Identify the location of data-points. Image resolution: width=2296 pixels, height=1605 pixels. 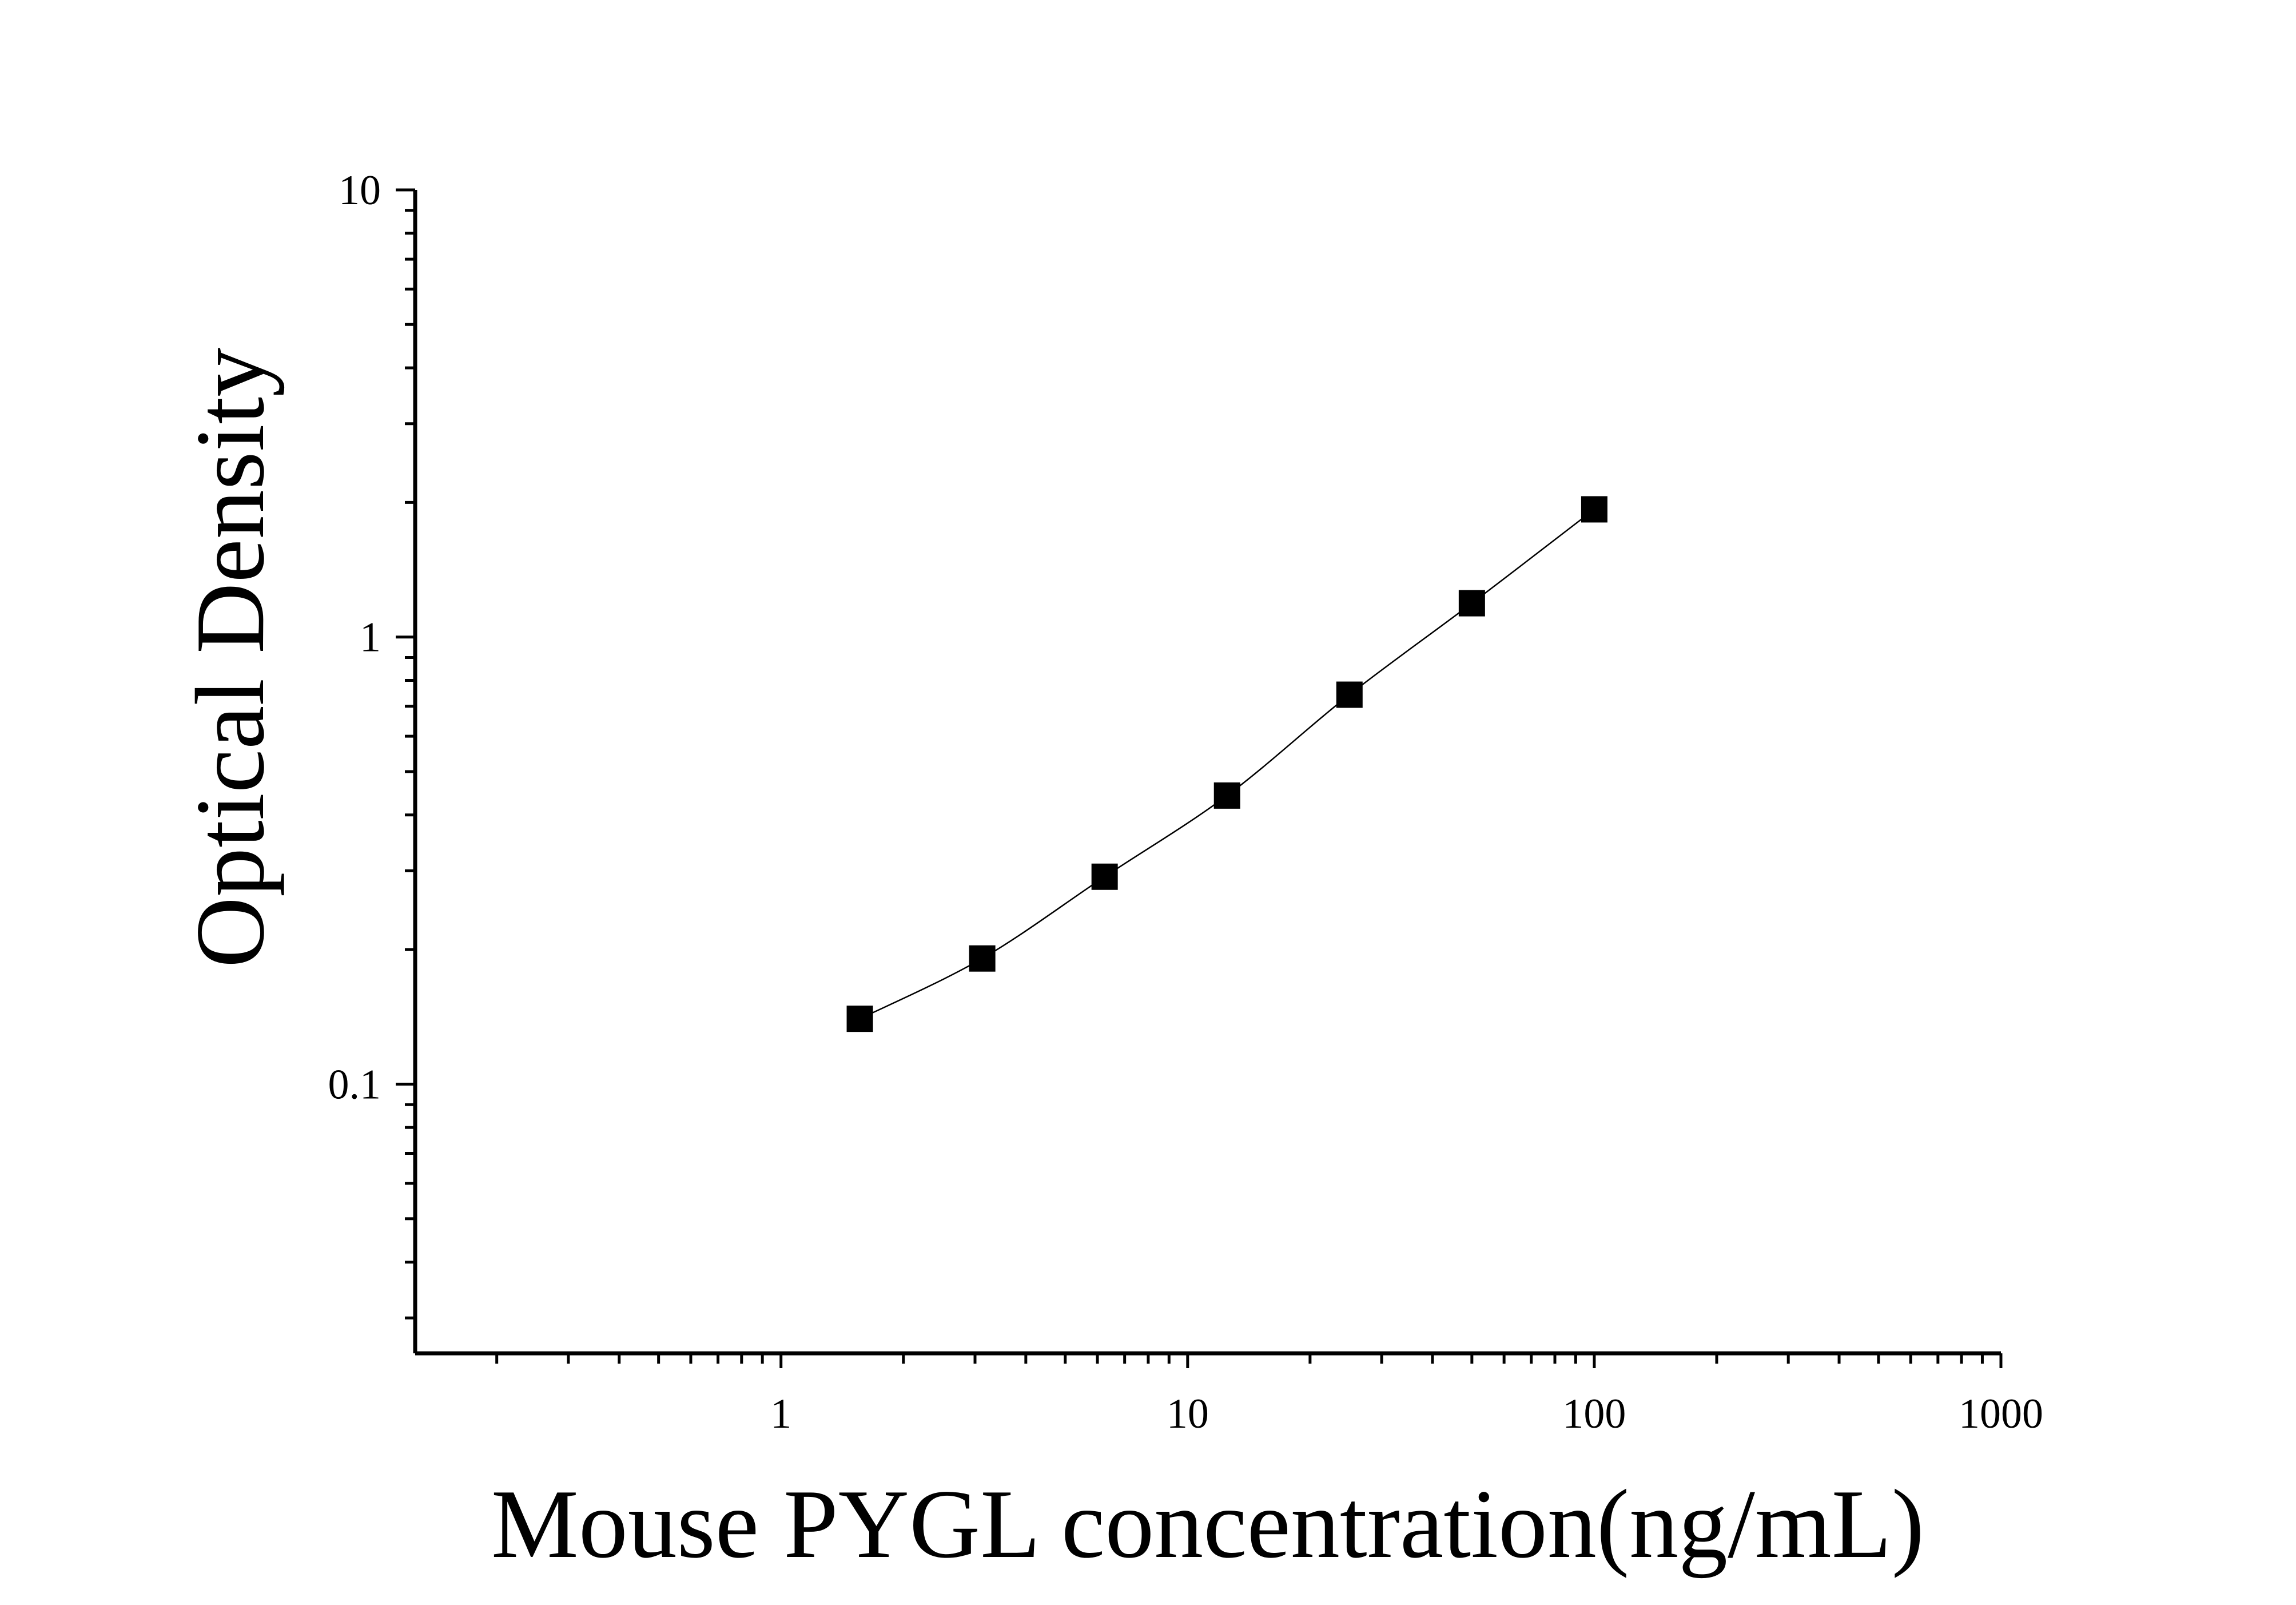
(1226, 764).